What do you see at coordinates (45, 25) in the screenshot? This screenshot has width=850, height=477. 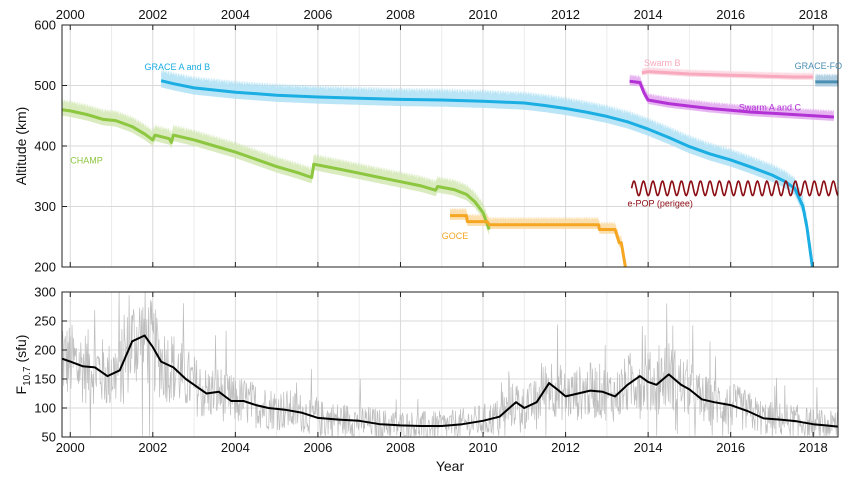 I see `altitude-ytick-label: 600` at bounding box center [45, 25].